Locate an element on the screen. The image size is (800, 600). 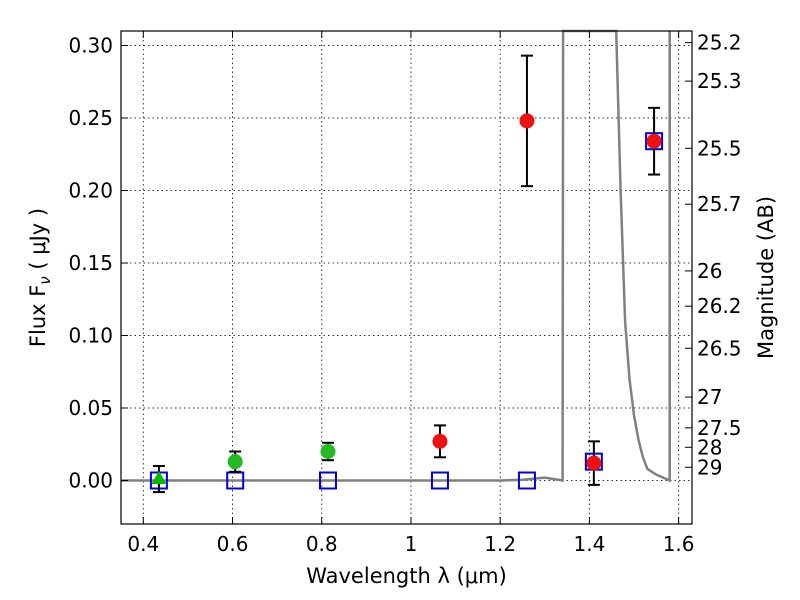
x-tick-label: 1.4 is located at coordinates (589, 544).